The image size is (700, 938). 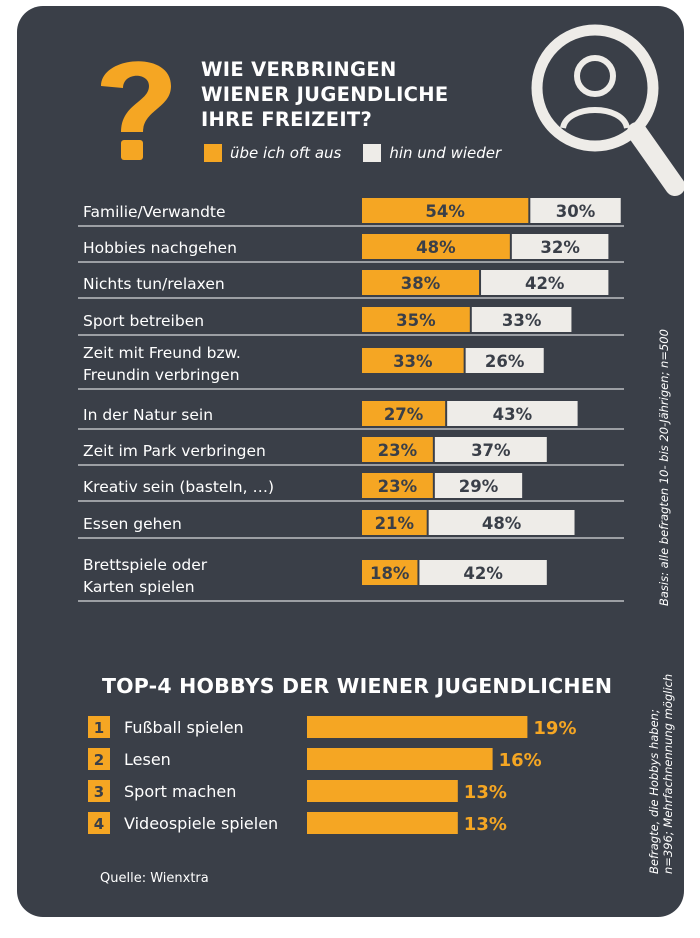 I want to click on bar-label-sometimes: 26%, so click(x=505, y=361).